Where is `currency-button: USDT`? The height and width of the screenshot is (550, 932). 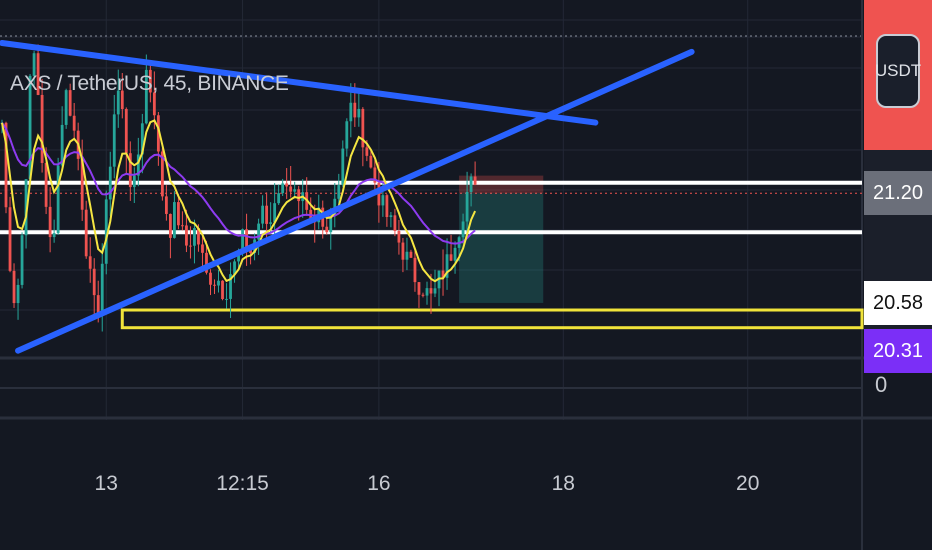 currency-button: USDT is located at coordinates (898, 71).